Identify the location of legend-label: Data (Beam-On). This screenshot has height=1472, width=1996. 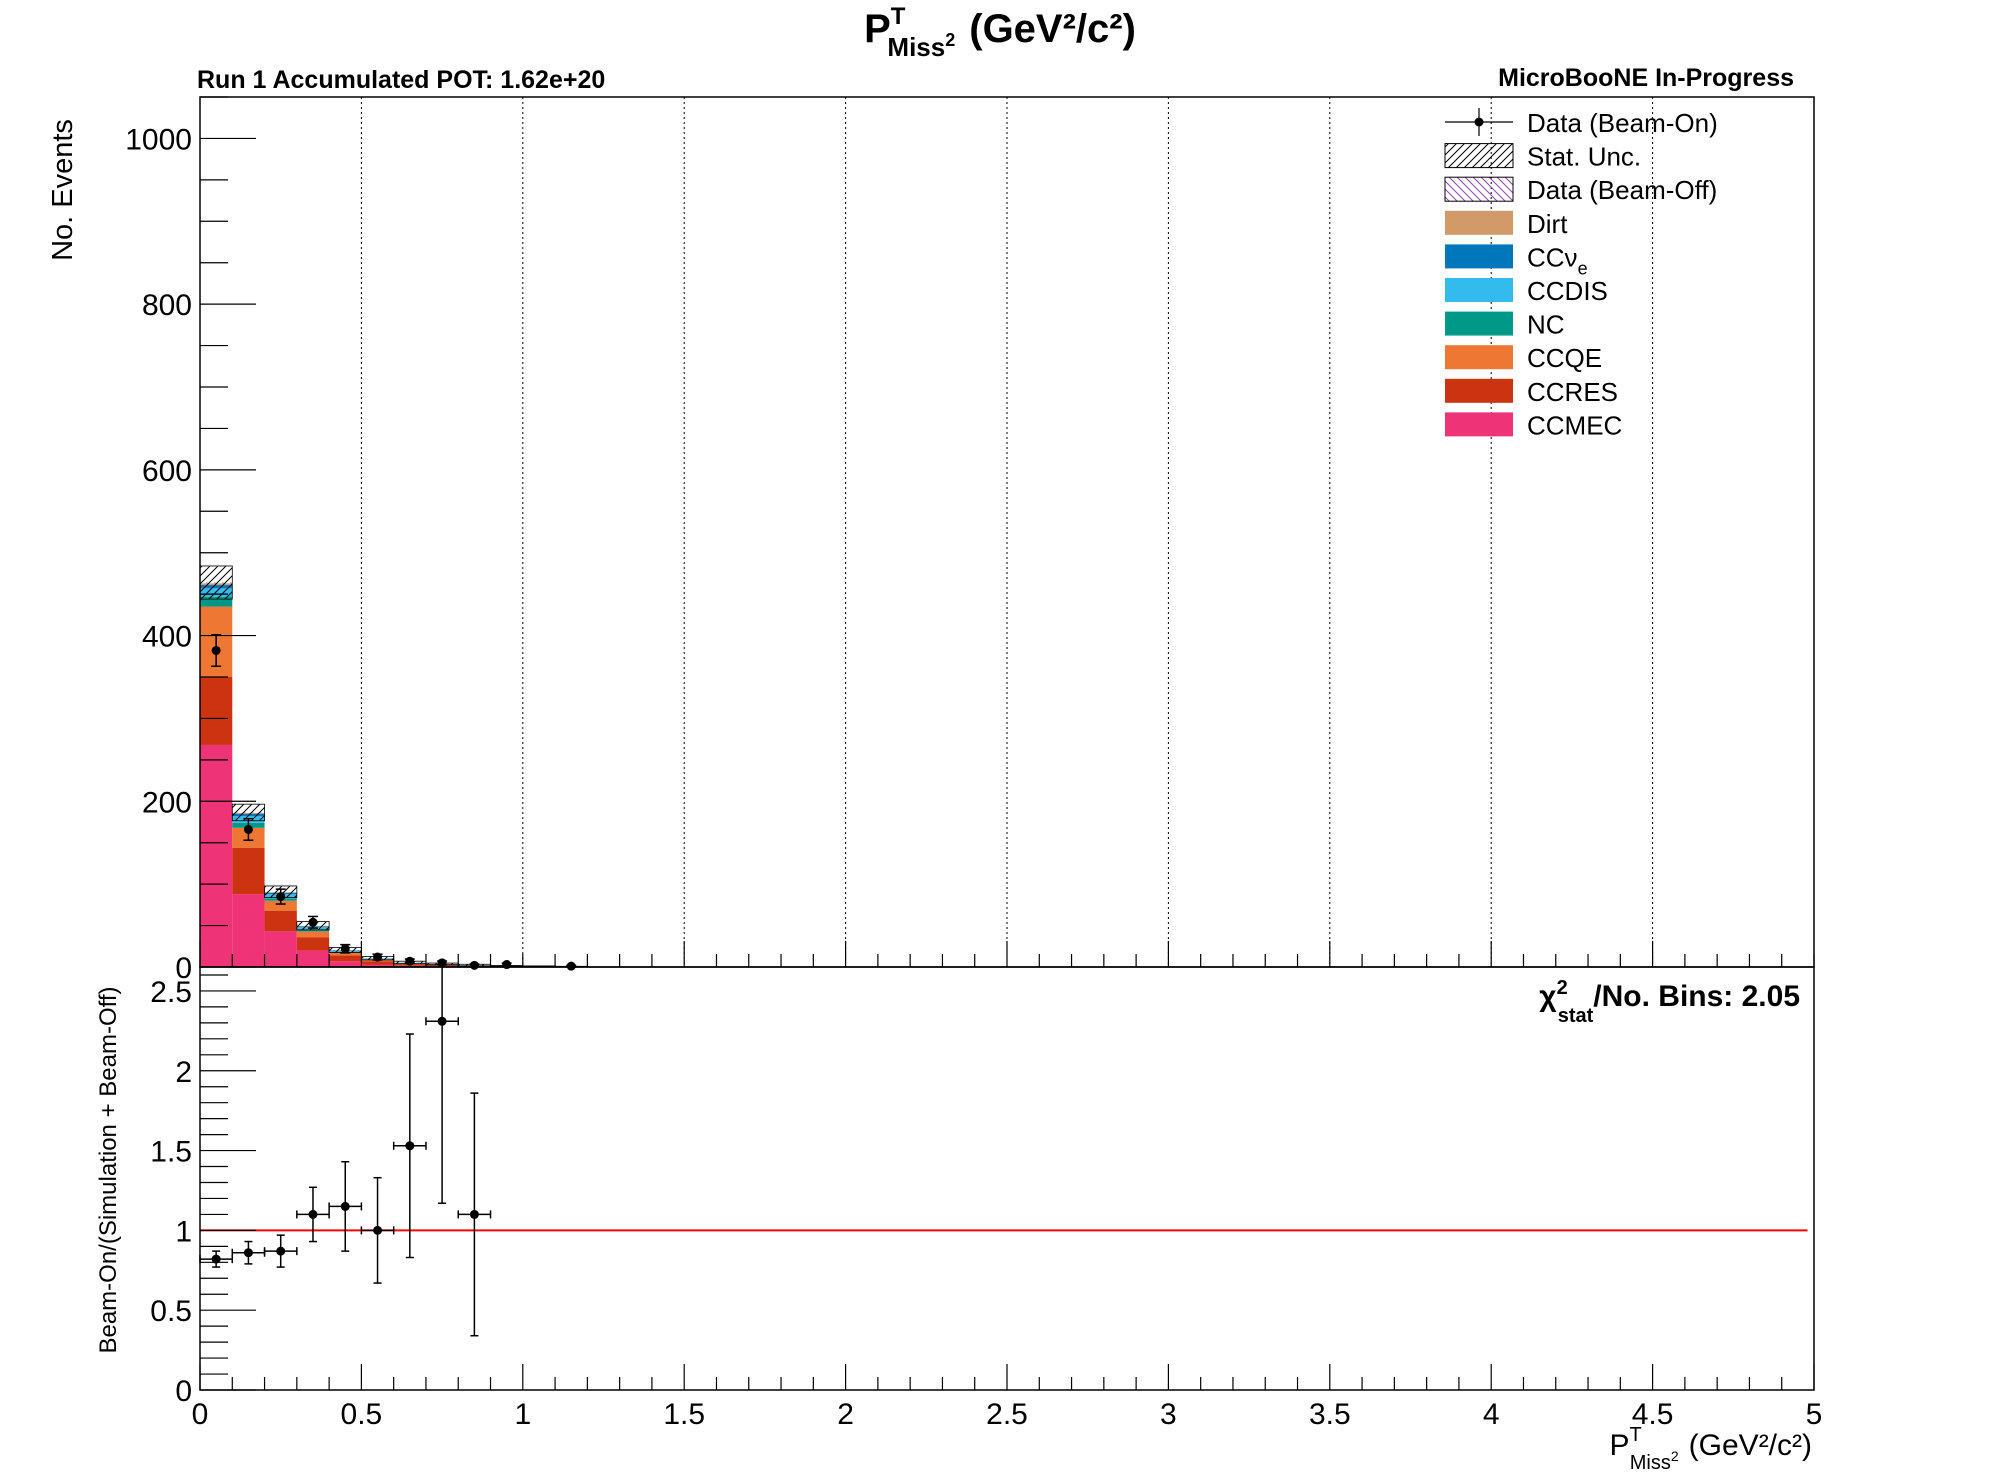
(1622, 123).